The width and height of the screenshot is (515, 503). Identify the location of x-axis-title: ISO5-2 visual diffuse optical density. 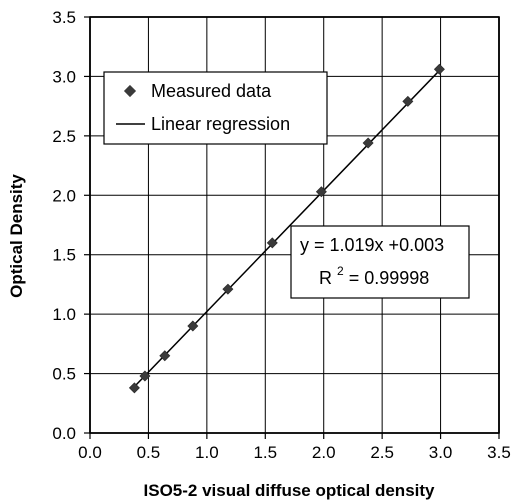
(290, 490).